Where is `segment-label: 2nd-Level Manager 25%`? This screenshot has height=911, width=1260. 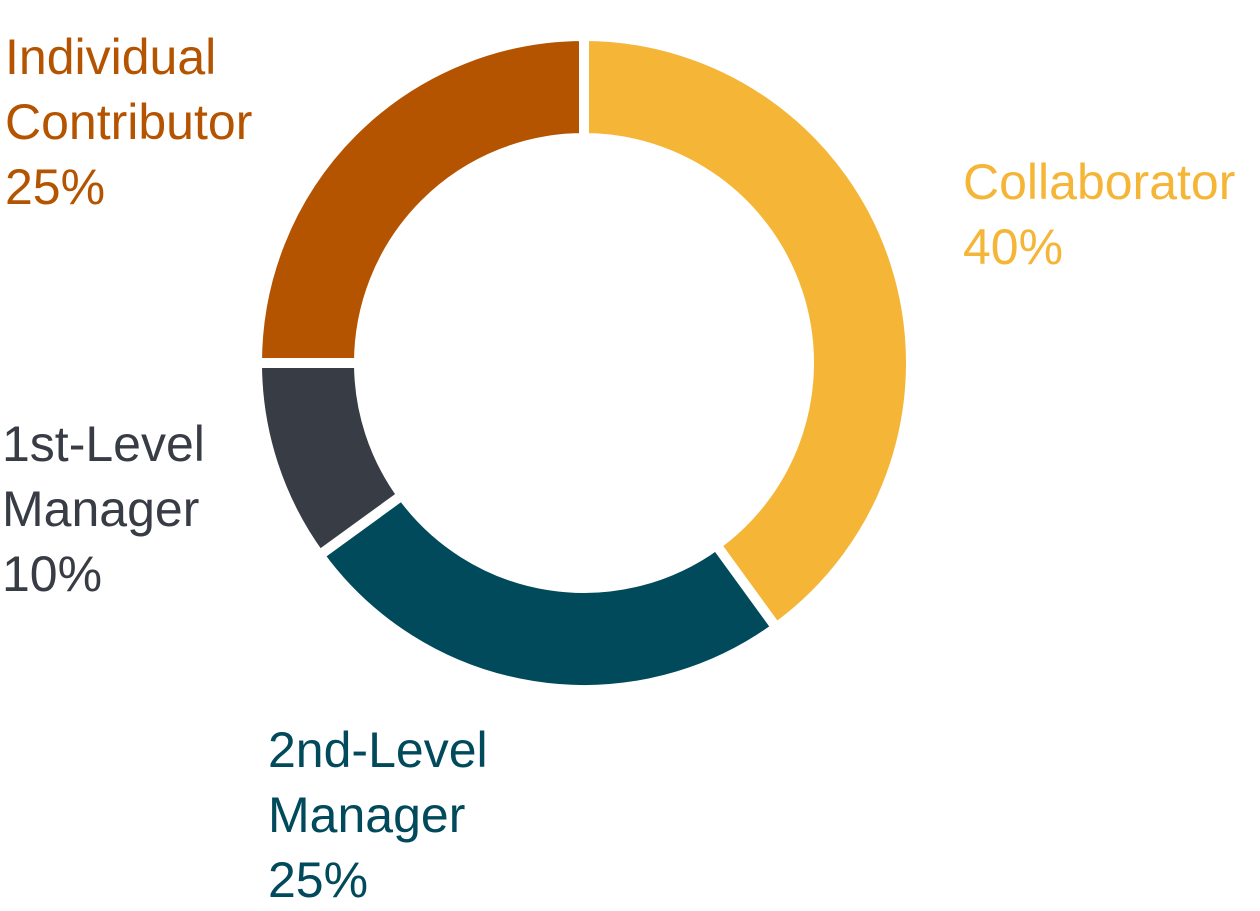 segment-label: 2nd-Level Manager 25% is located at coordinates (398, 814).